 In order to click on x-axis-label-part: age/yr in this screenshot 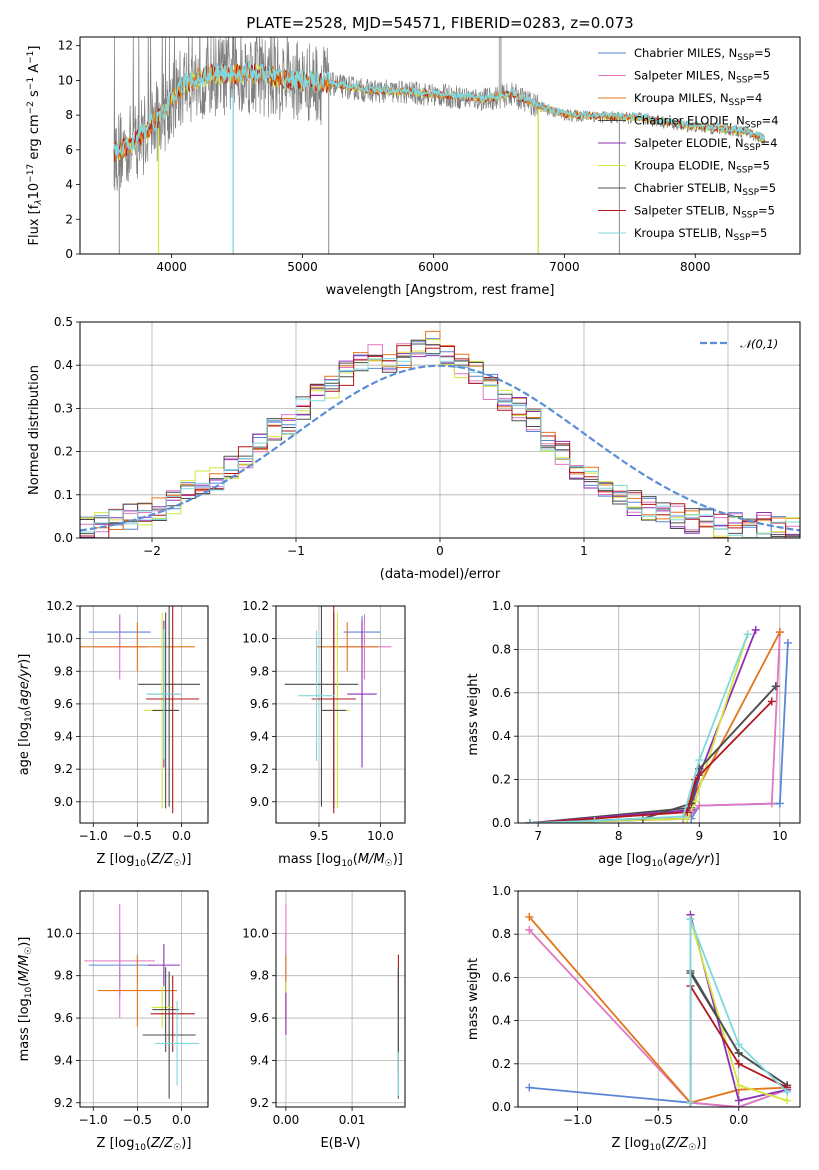, I will do `click(689, 859)`.